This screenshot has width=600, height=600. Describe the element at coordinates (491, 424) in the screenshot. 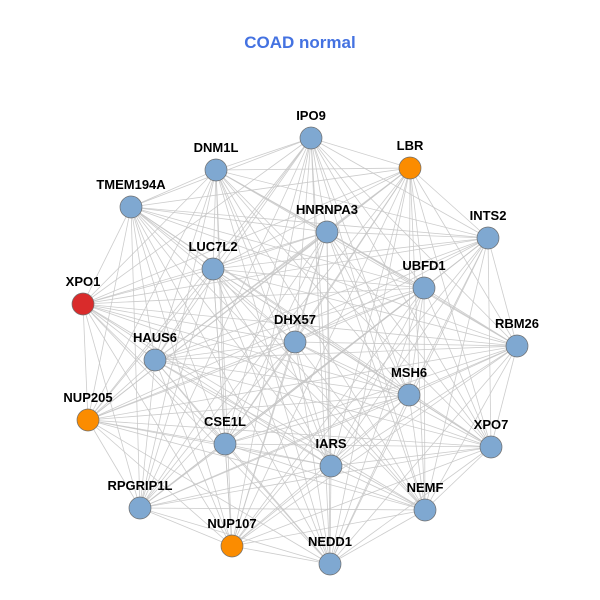

I see `node-label-XPO7: XPO7` at that location.